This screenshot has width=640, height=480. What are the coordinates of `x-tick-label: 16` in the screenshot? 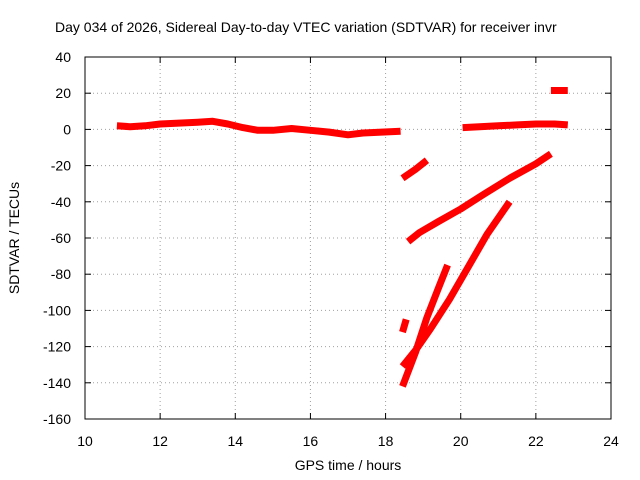 It's located at (311, 441).